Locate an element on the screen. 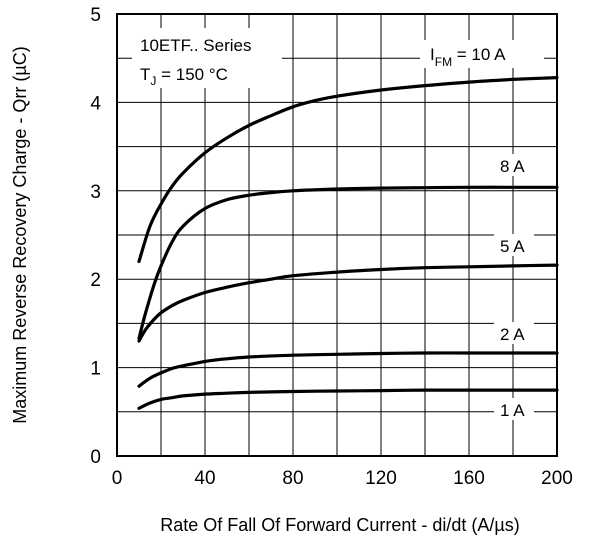 The height and width of the screenshot is (538, 594). series-label: 5 A is located at coordinates (512, 246).